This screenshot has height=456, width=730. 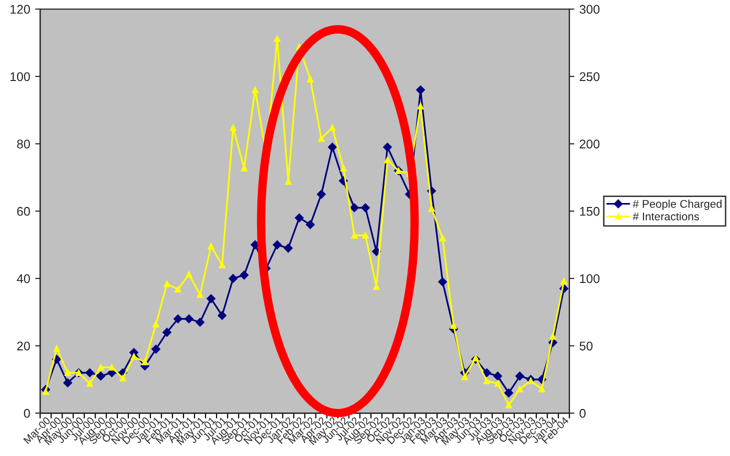 I want to click on y2-tick-label: 150, so click(x=590, y=211).